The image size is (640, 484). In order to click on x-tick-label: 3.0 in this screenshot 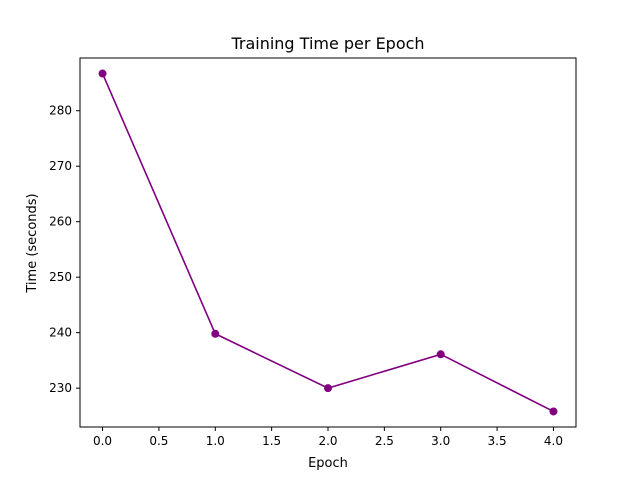, I will do `click(440, 441)`.